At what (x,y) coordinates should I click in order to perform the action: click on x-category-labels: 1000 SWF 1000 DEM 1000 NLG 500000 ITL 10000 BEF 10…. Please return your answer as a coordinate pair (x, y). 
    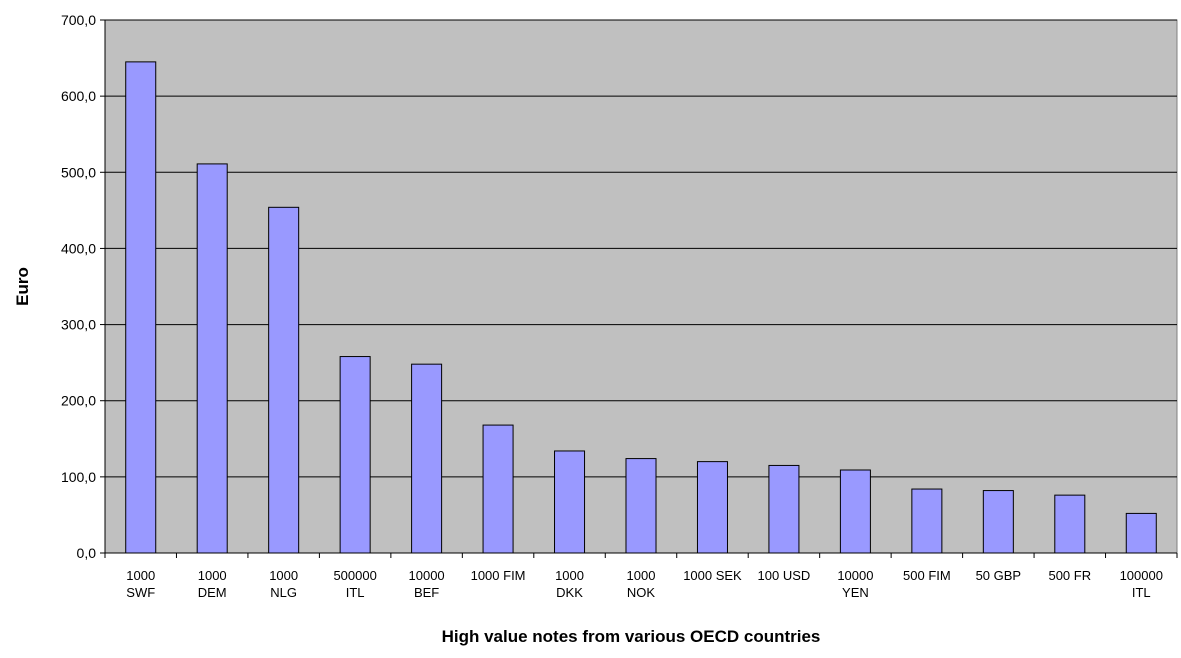
    Looking at the image, I should click on (644, 584).